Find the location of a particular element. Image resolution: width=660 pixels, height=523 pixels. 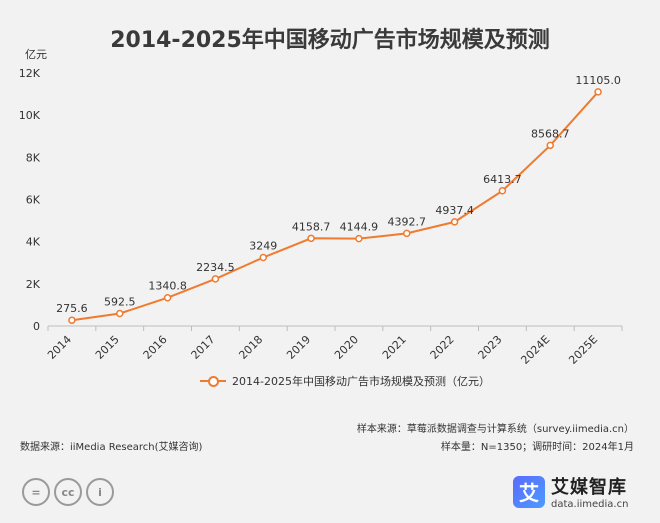

data-label: 4144.9 is located at coordinates (359, 227).